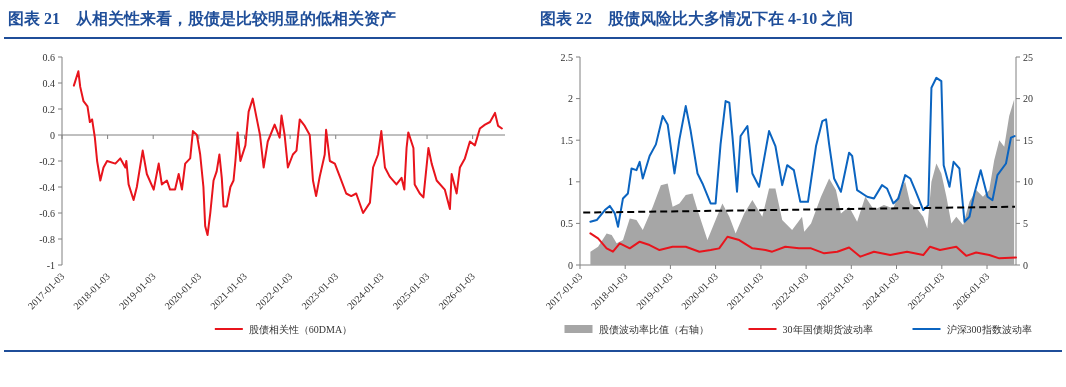  Describe the element at coordinates (47, 239) in the screenshot. I see `y-tick-label: -0.8` at that location.